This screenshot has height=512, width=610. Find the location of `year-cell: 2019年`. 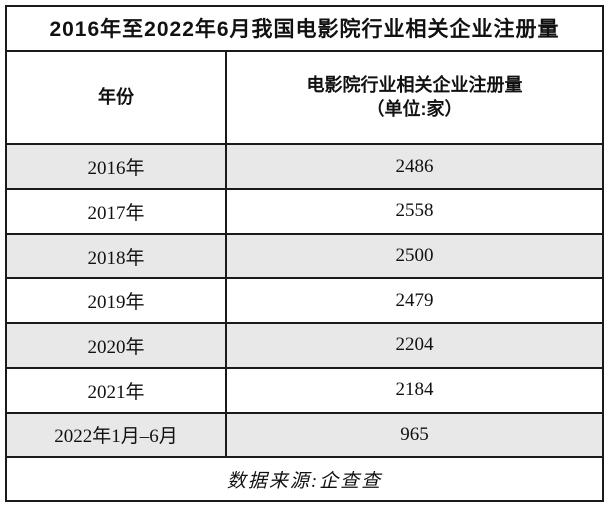

year-cell: 2019年 is located at coordinates (116, 301).